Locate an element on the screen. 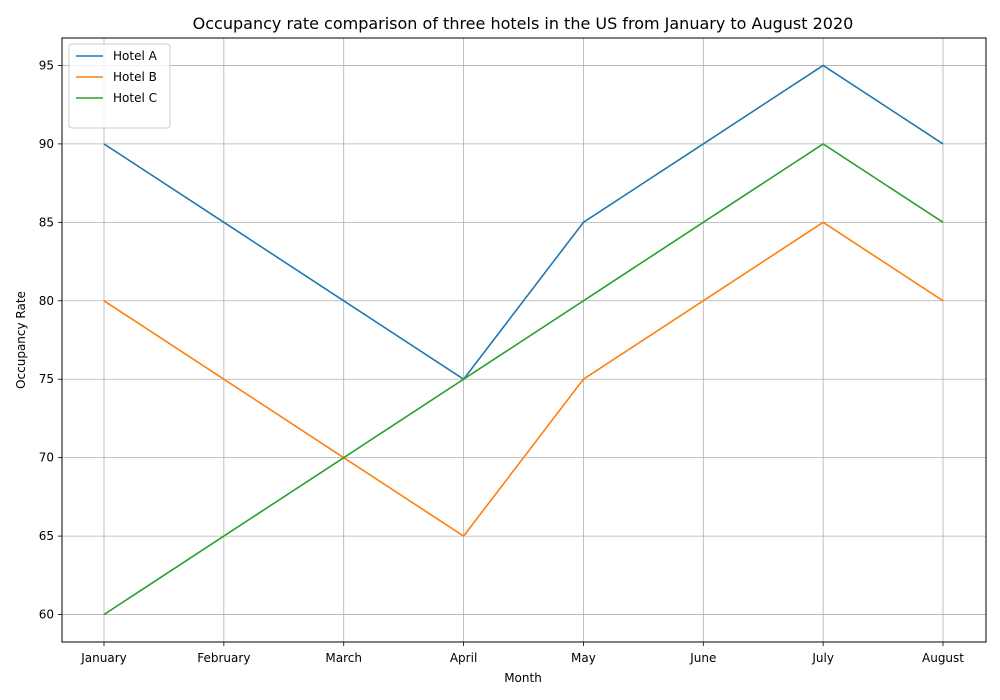  legend: Hotel A Hotel B Hotel C is located at coordinates (119, 86).